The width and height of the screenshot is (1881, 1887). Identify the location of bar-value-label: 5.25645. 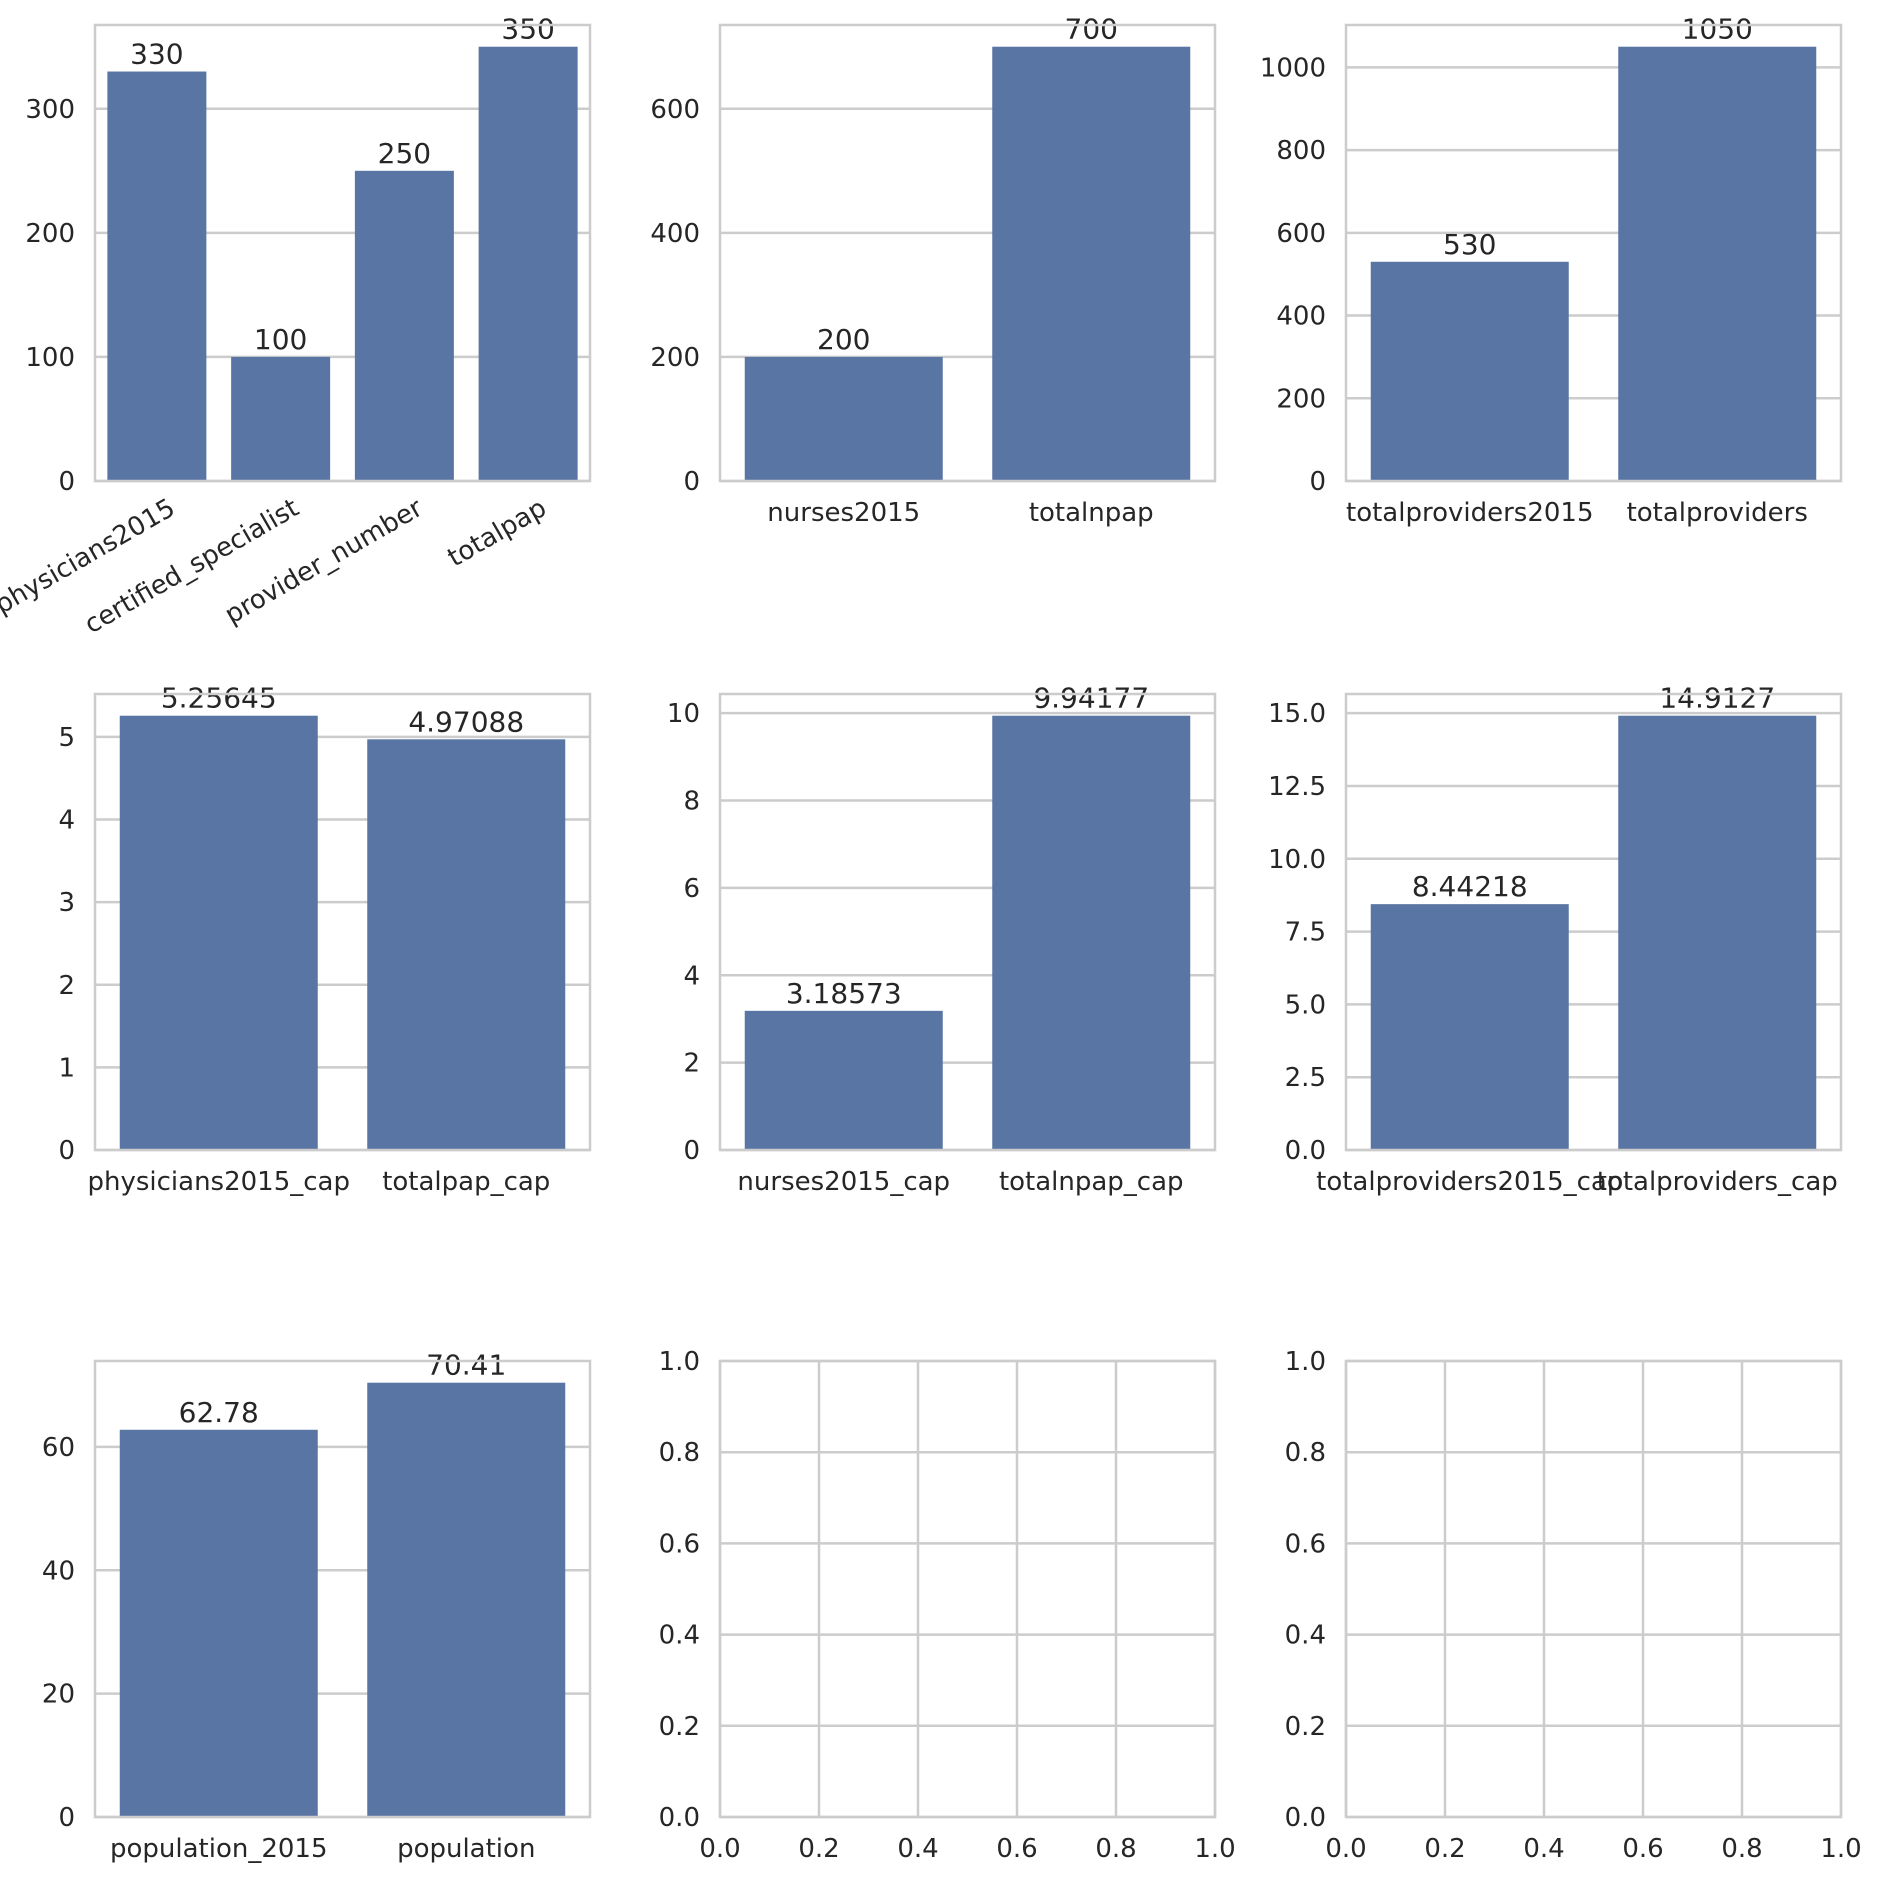
(219, 698).